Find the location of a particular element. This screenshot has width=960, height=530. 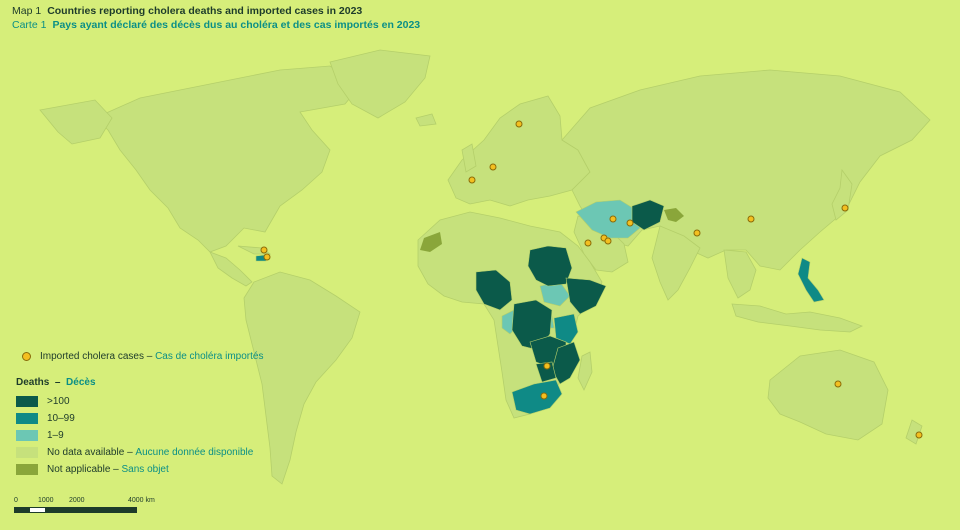

legend-deaths-title: Deaths – Décès is located at coordinates (56, 382).